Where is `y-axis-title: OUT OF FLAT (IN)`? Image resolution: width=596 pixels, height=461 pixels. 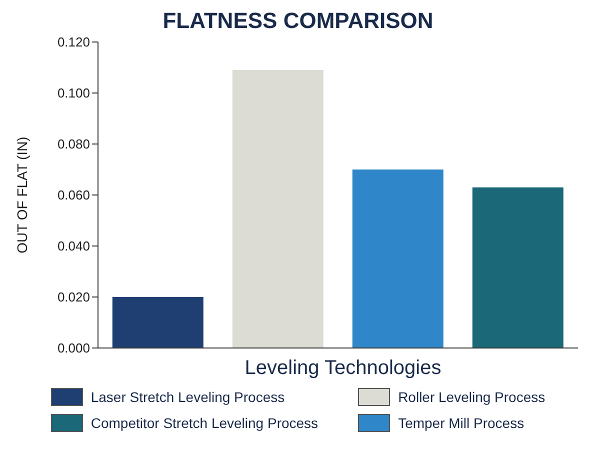 y-axis-title: OUT OF FLAT (IN) is located at coordinates (22, 195).